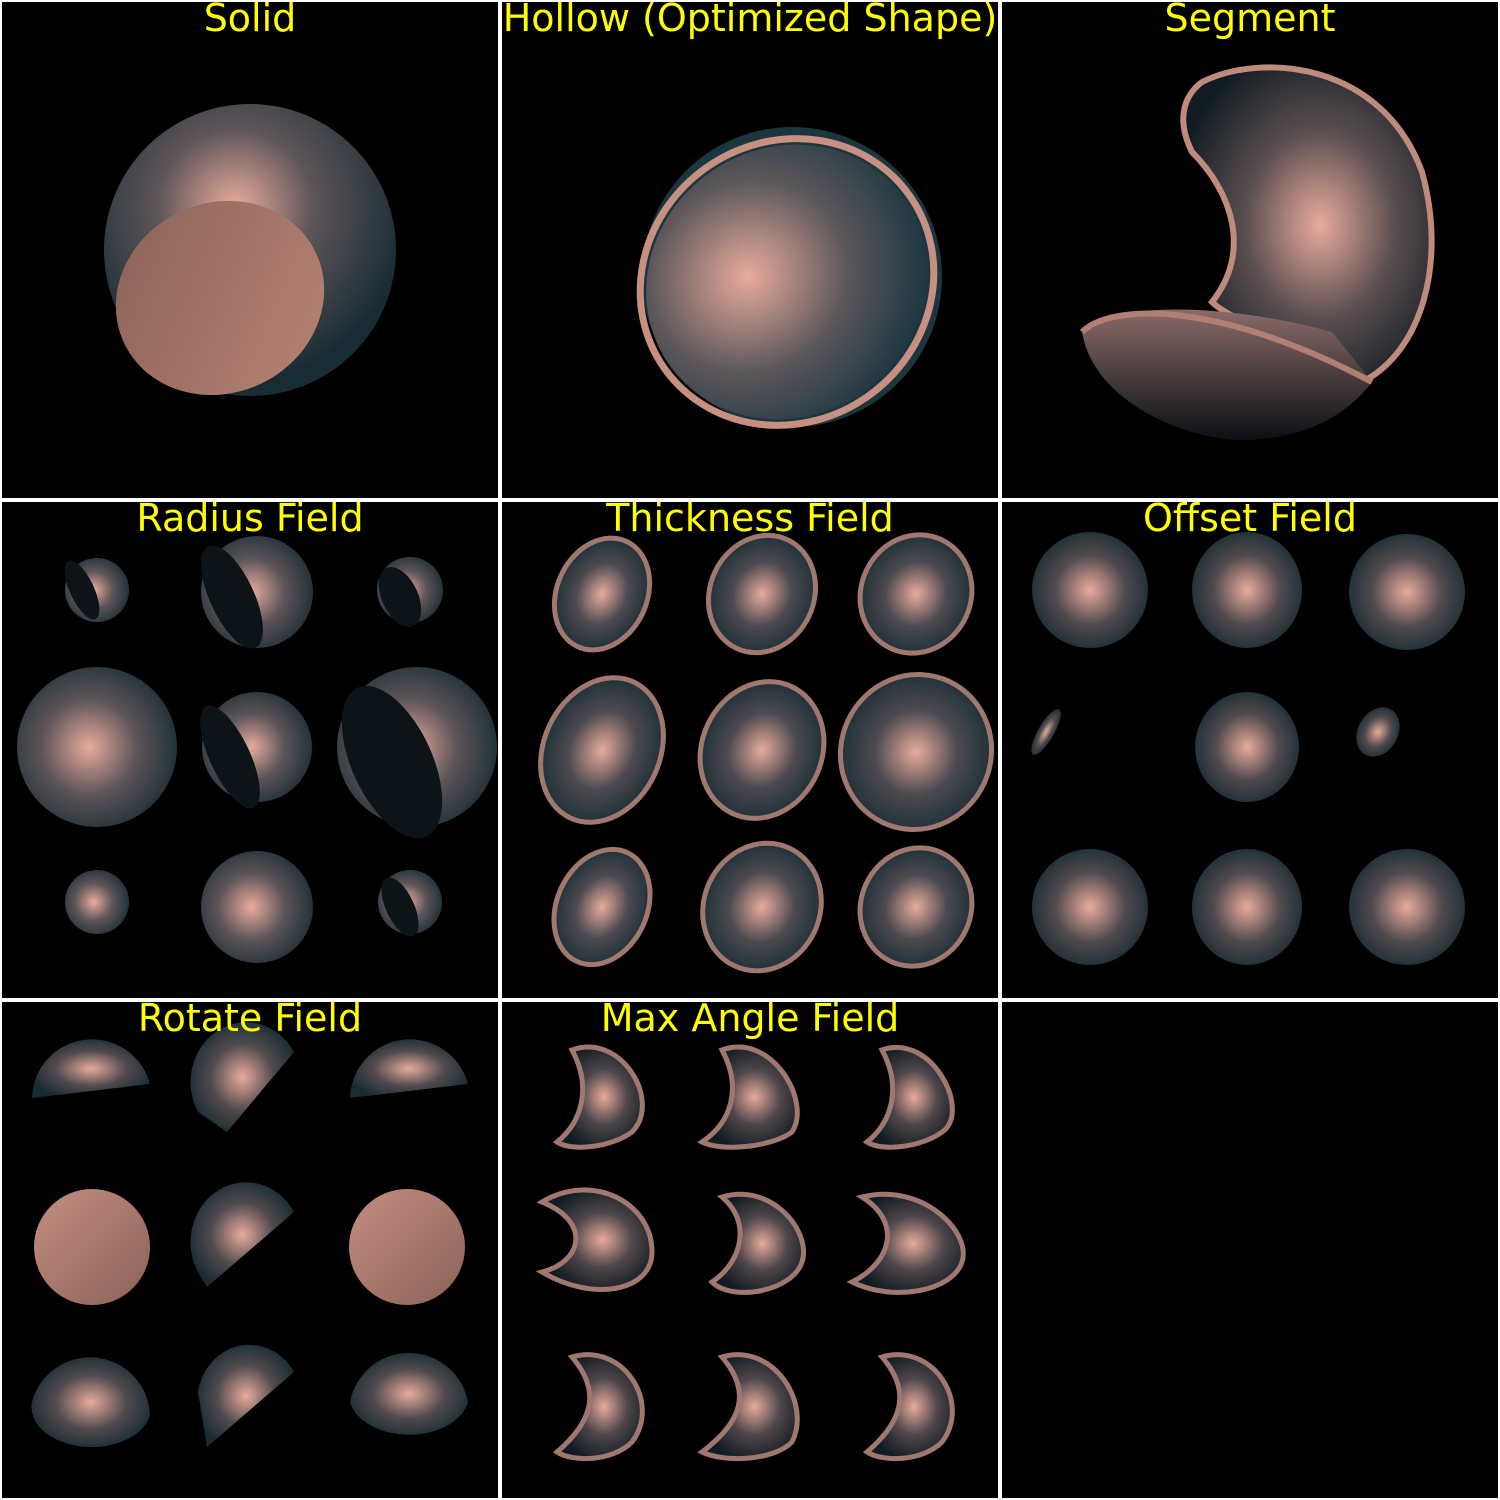 This screenshot has height=1500, width=1500. I want to click on shell-inner, so click(787, 282).